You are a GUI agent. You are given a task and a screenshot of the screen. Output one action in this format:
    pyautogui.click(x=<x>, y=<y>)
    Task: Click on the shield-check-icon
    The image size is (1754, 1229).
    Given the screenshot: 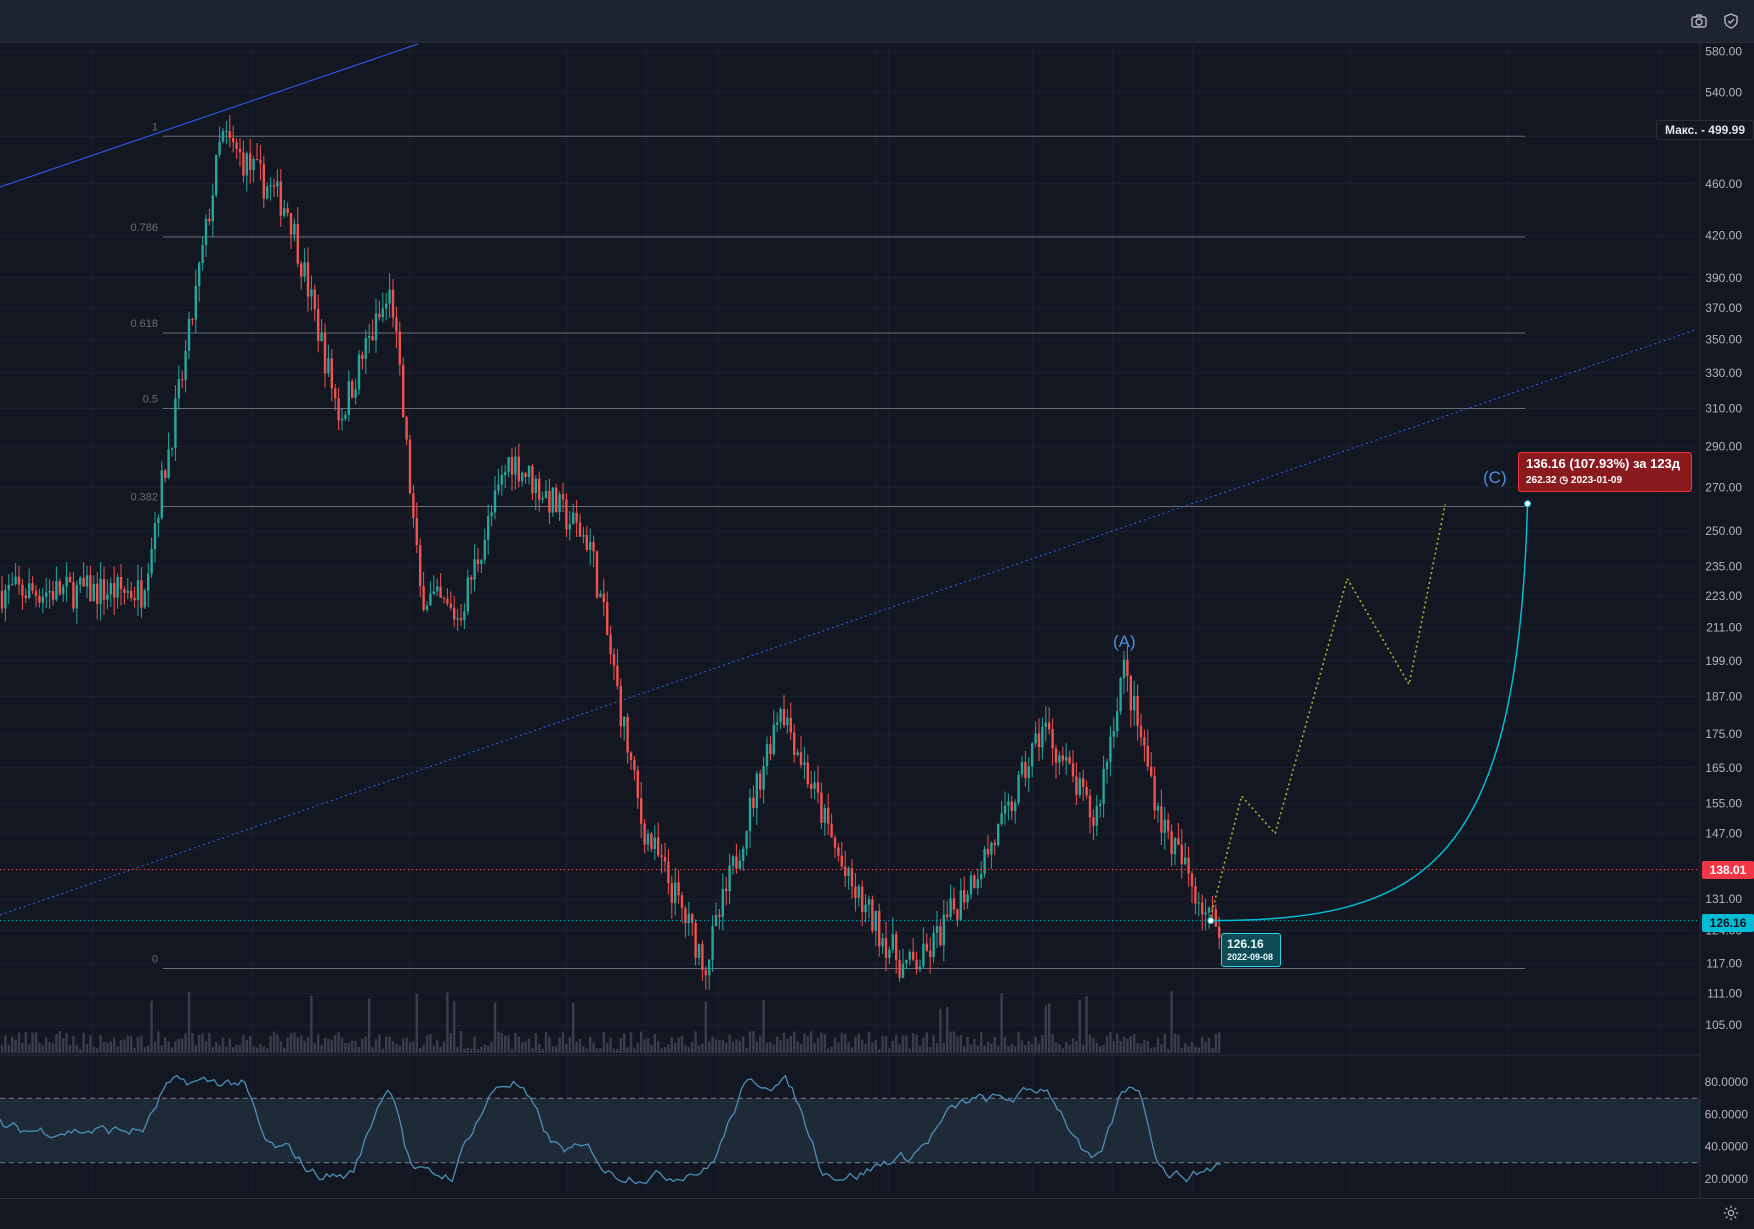 What is the action you would take?
    pyautogui.click(x=1731, y=21)
    